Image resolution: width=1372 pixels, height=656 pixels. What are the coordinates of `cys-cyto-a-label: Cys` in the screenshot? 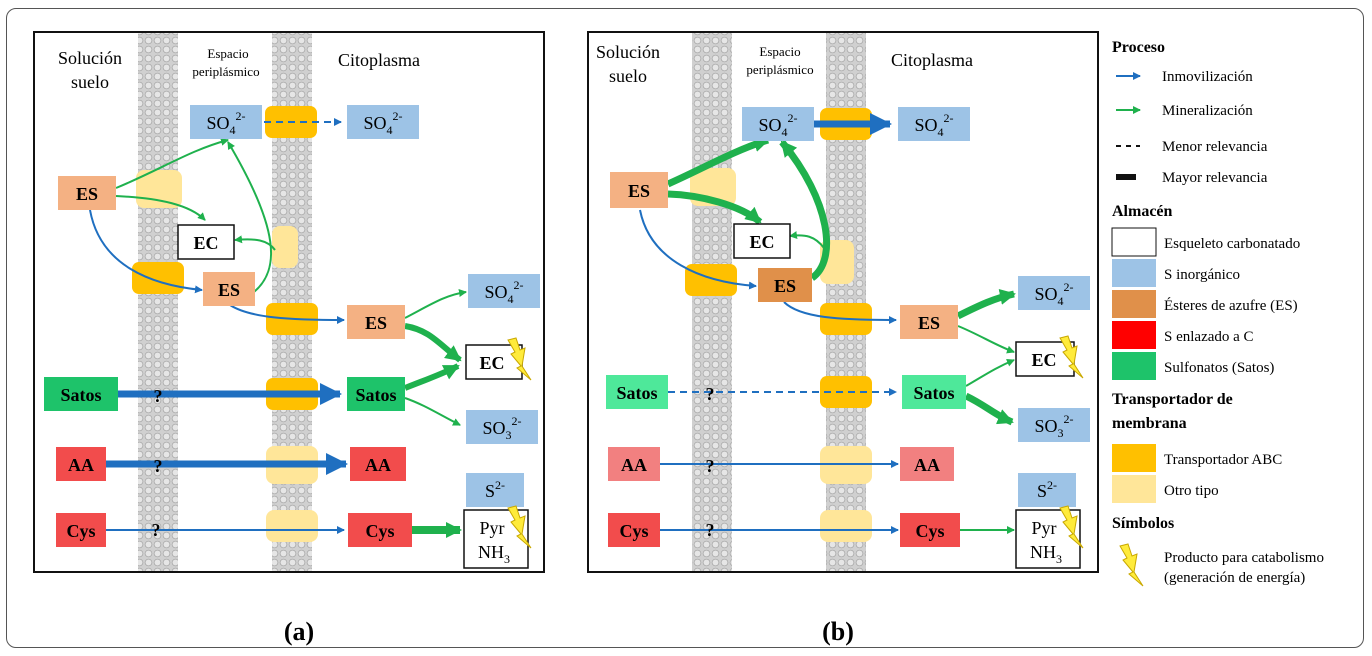 It's located at (379, 531).